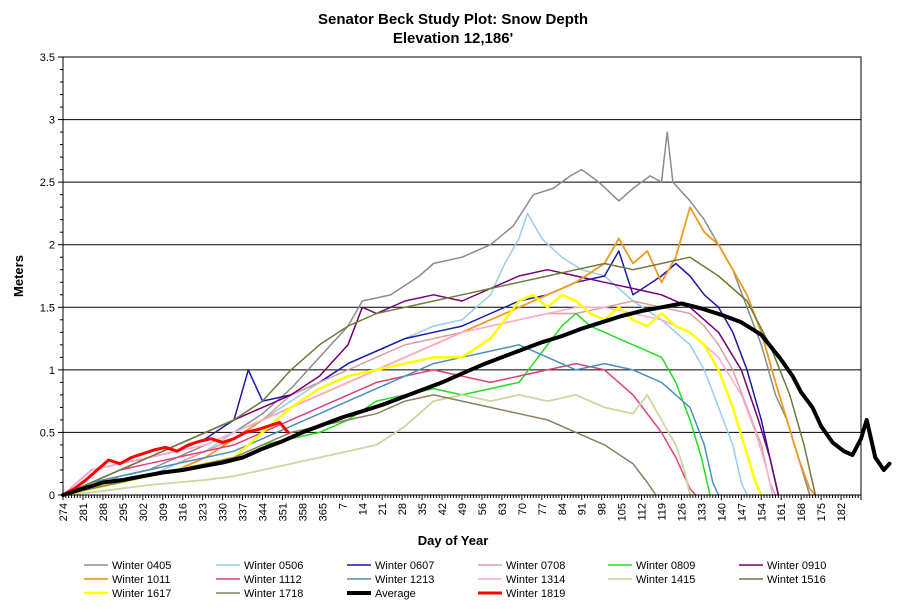  I want to click on legend-label: Winter 1718, so click(273, 594).